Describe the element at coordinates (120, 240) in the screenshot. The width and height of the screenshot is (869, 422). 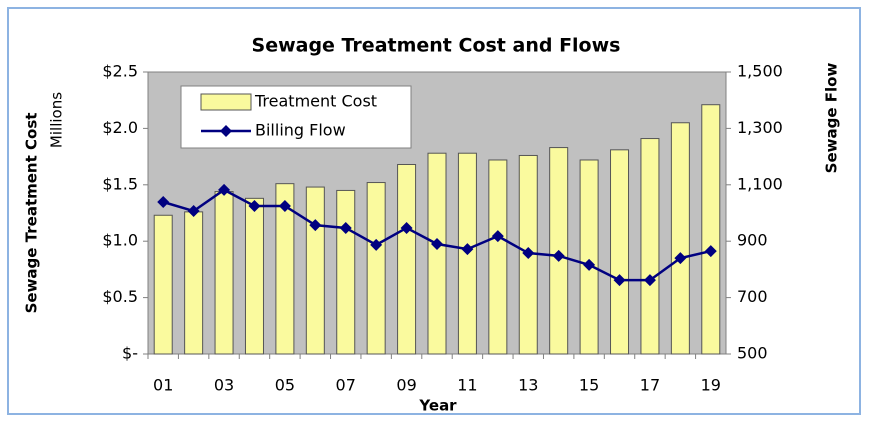
I see `y-tick-label: $1.0` at that location.